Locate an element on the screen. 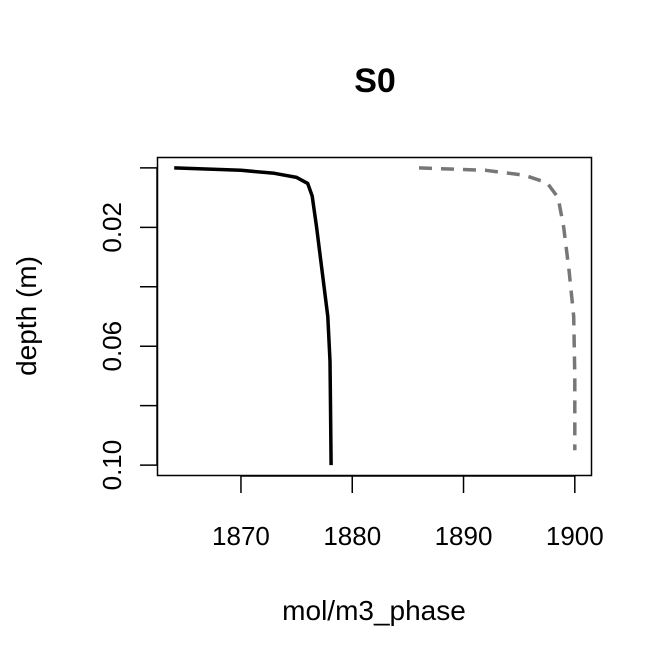 This screenshot has height=672, width=672. x-tick-label: 1880 is located at coordinates (352, 536).